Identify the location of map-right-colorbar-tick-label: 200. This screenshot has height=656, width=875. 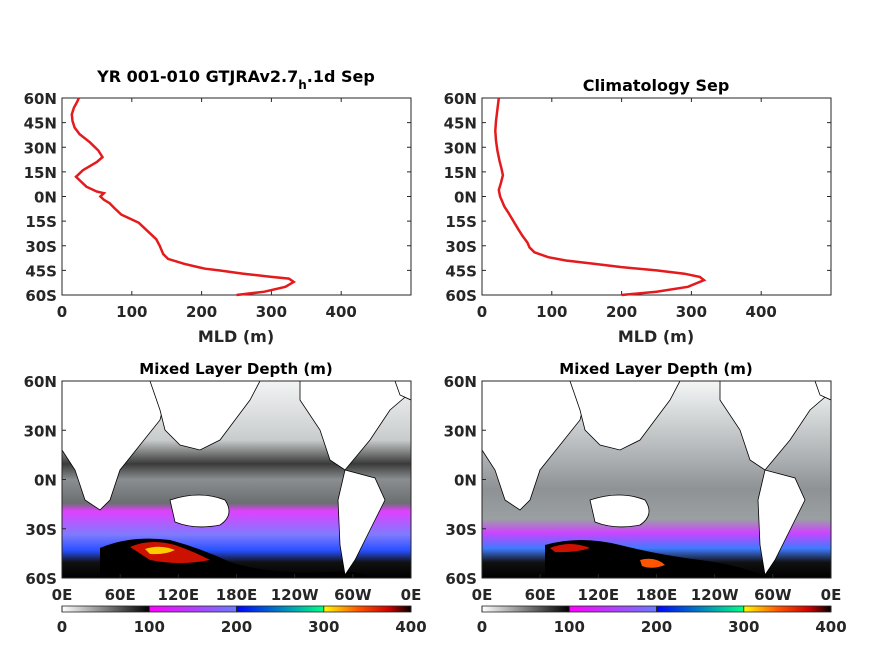
(656, 627).